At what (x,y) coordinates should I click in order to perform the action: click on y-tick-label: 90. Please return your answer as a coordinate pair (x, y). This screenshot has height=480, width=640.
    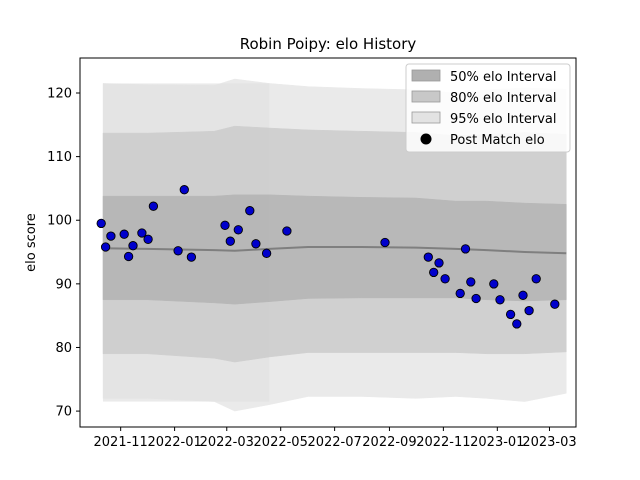
    Looking at the image, I should click on (63, 284).